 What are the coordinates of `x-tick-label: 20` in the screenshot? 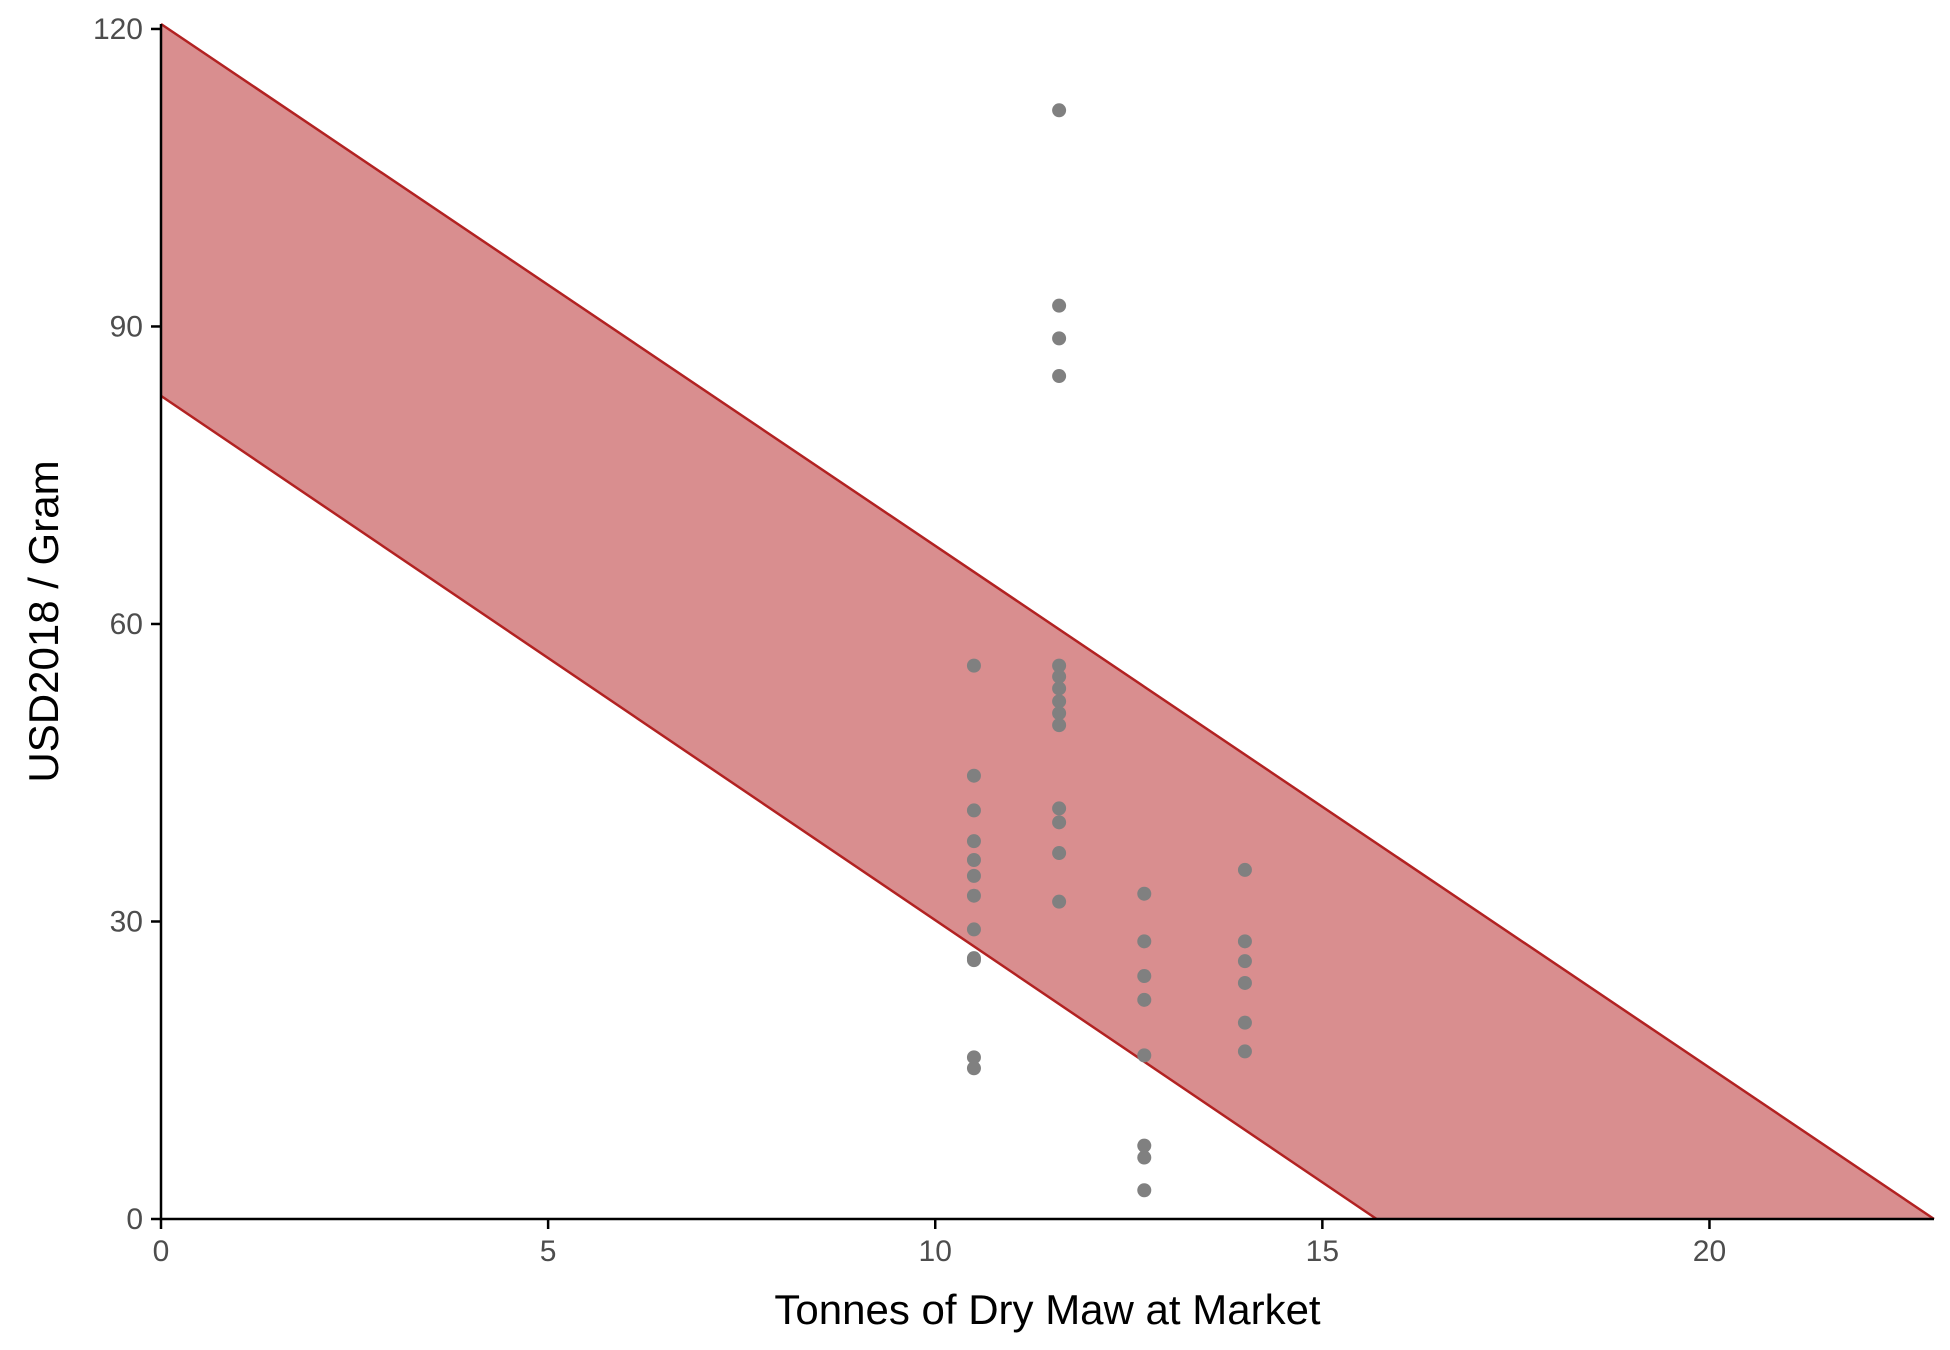 It's located at (1709, 1251).